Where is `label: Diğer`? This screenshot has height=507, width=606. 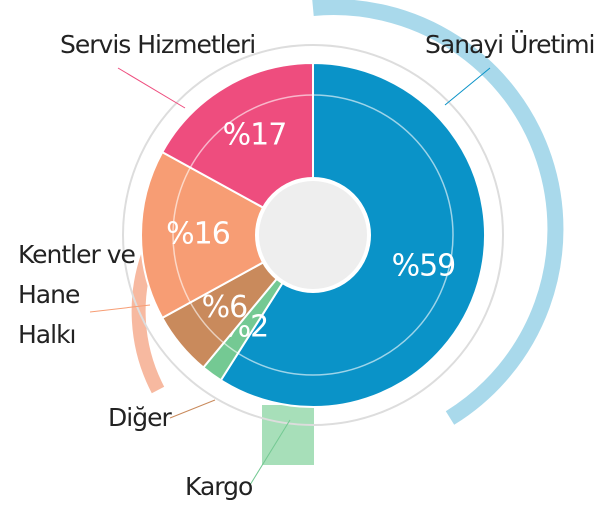
label: Diğer is located at coordinates (140, 417).